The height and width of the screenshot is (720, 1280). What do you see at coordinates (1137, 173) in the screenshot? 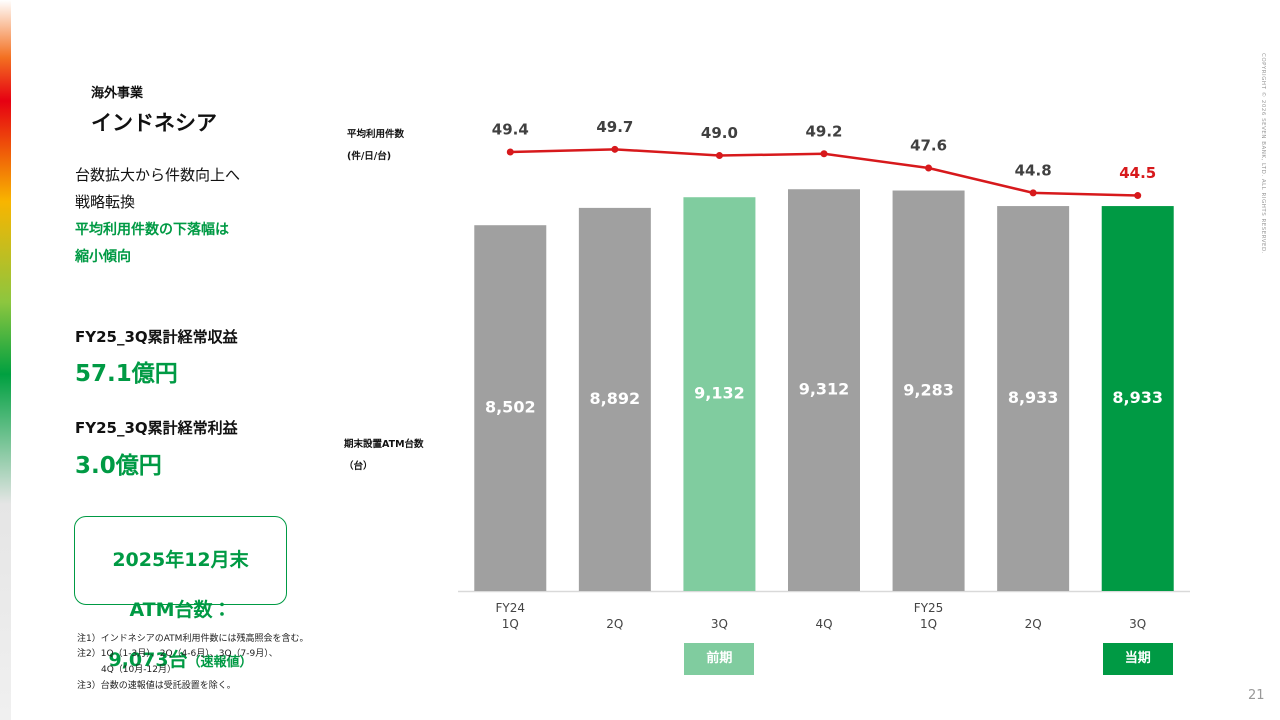
I see `line-value-label: 44.5` at bounding box center [1137, 173].